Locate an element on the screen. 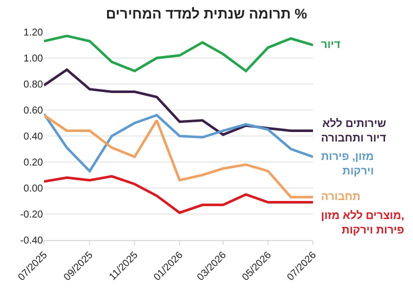  series-label: דיור is located at coordinates (331, 45).